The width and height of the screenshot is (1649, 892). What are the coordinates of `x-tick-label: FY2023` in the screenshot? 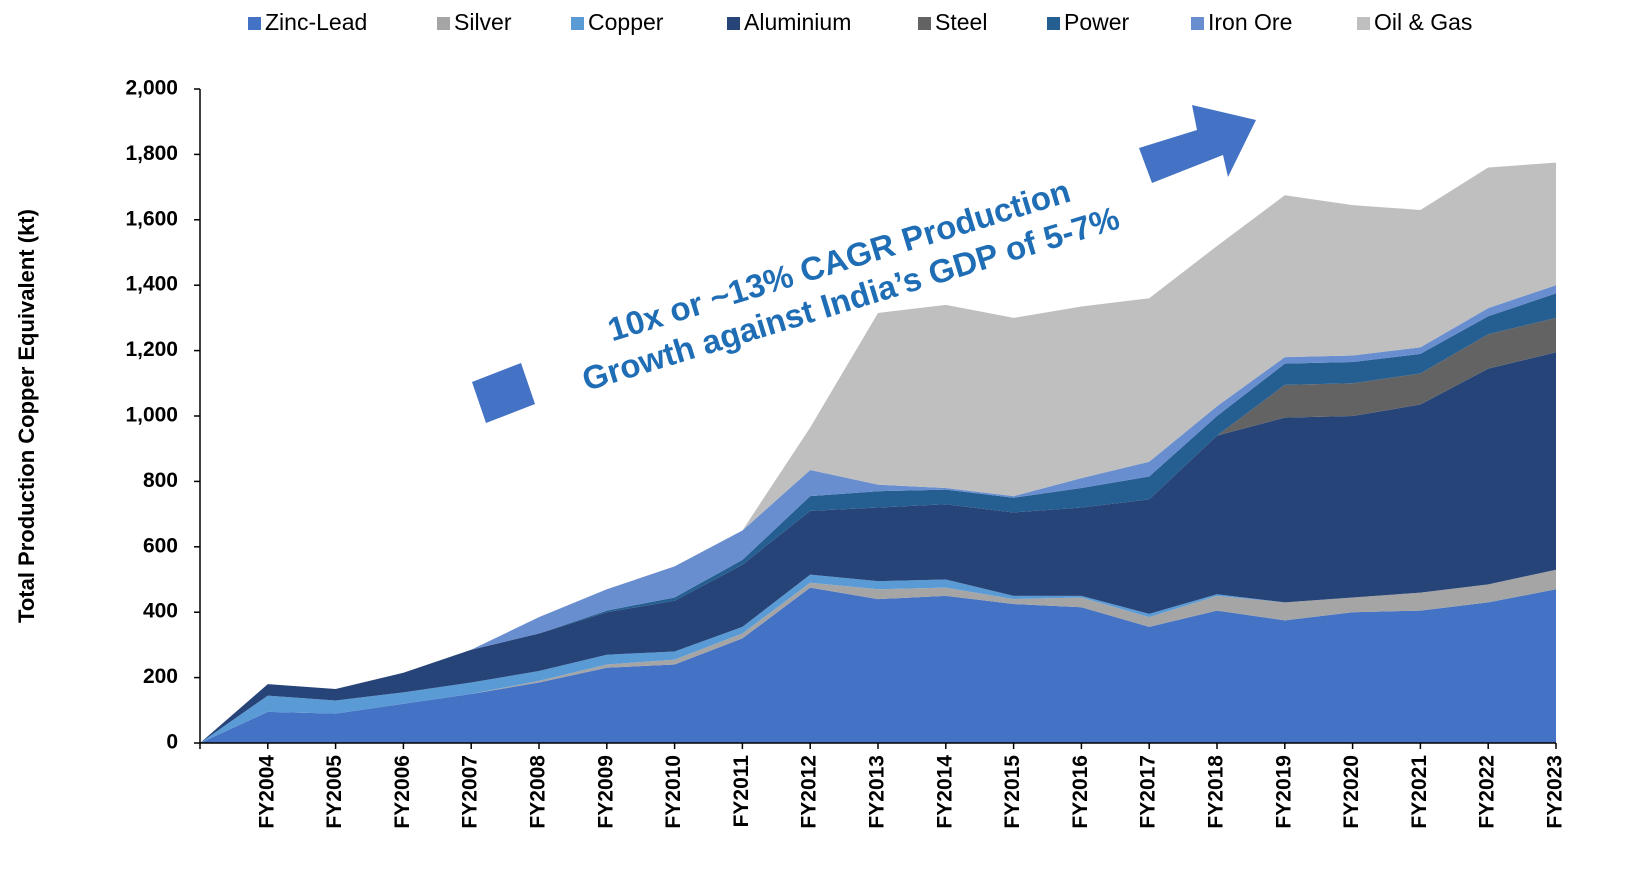 It's located at (1555, 792).